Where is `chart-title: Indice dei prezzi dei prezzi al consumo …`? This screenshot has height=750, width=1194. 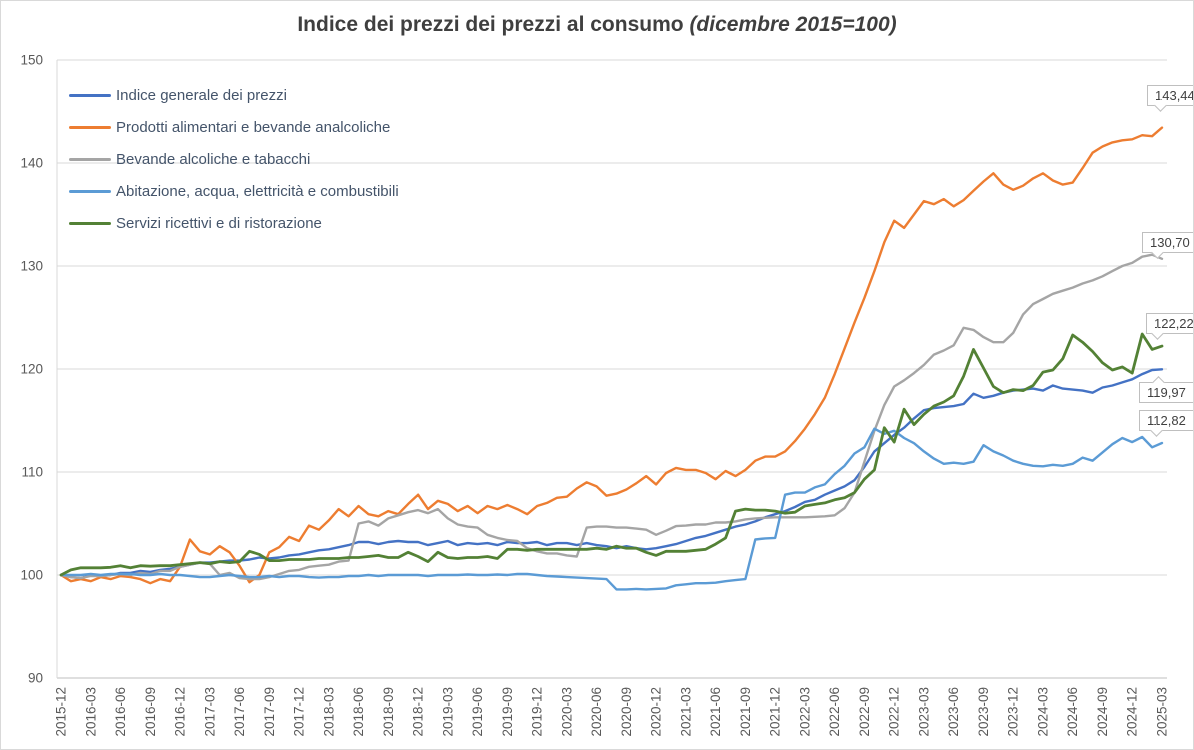
chart-title: Indice dei prezzi dei prezzi al consumo … is located at coordinates (597, 25).